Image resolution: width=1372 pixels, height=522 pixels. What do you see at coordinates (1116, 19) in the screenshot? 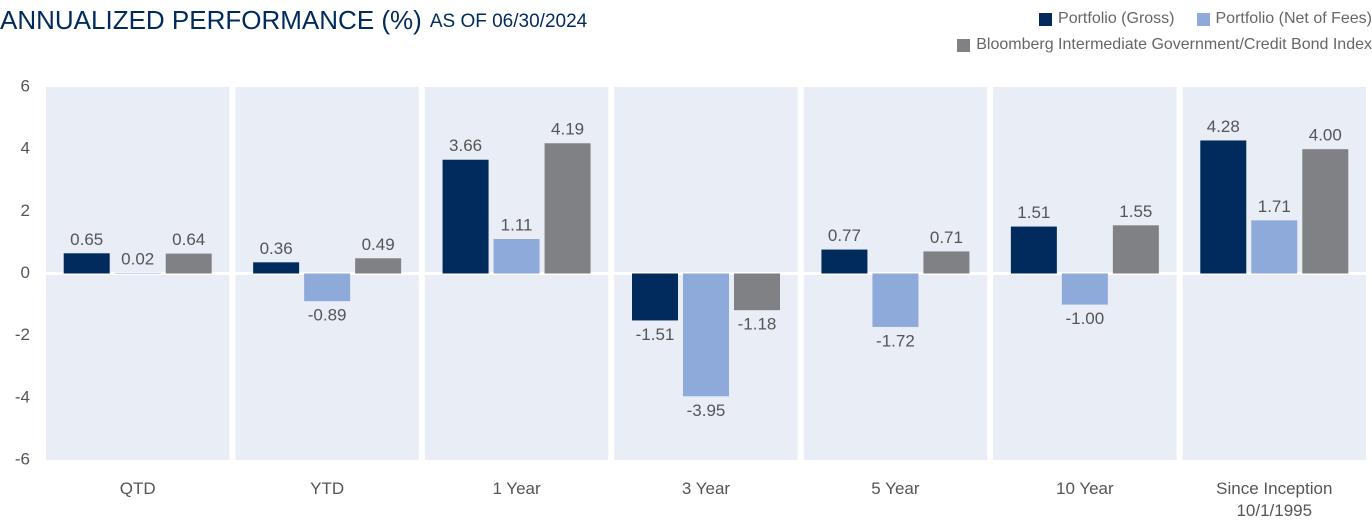
I see `legend-label: Portfolio (Gross)` at bounding box center [1116, 19].